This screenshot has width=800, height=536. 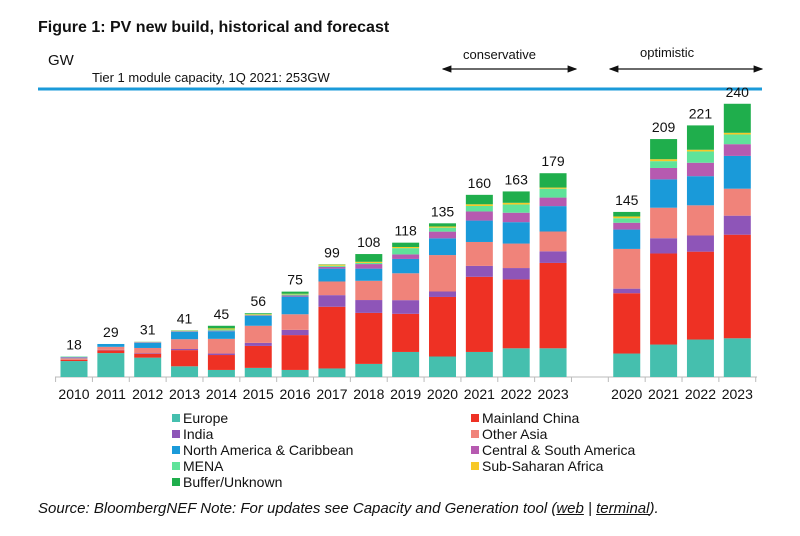 What do you see at coordinates (553, 161) in the screenshot?
I see `bar-total-label: 179` at bounding box center [553, 161].